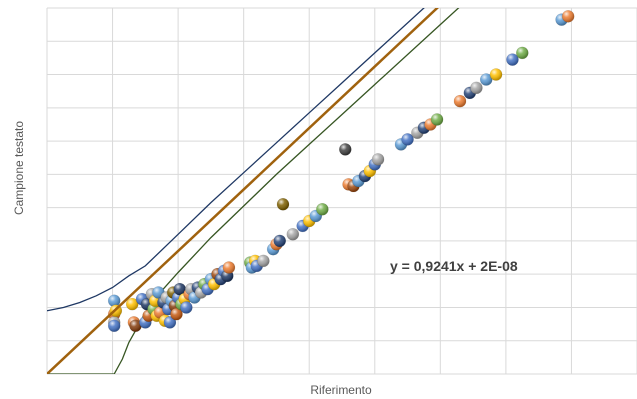  What do you see at coordinates (341, 390) in the screenshot?
I see `x-axis-title: Riferimento` at bounding box center [341, 390].